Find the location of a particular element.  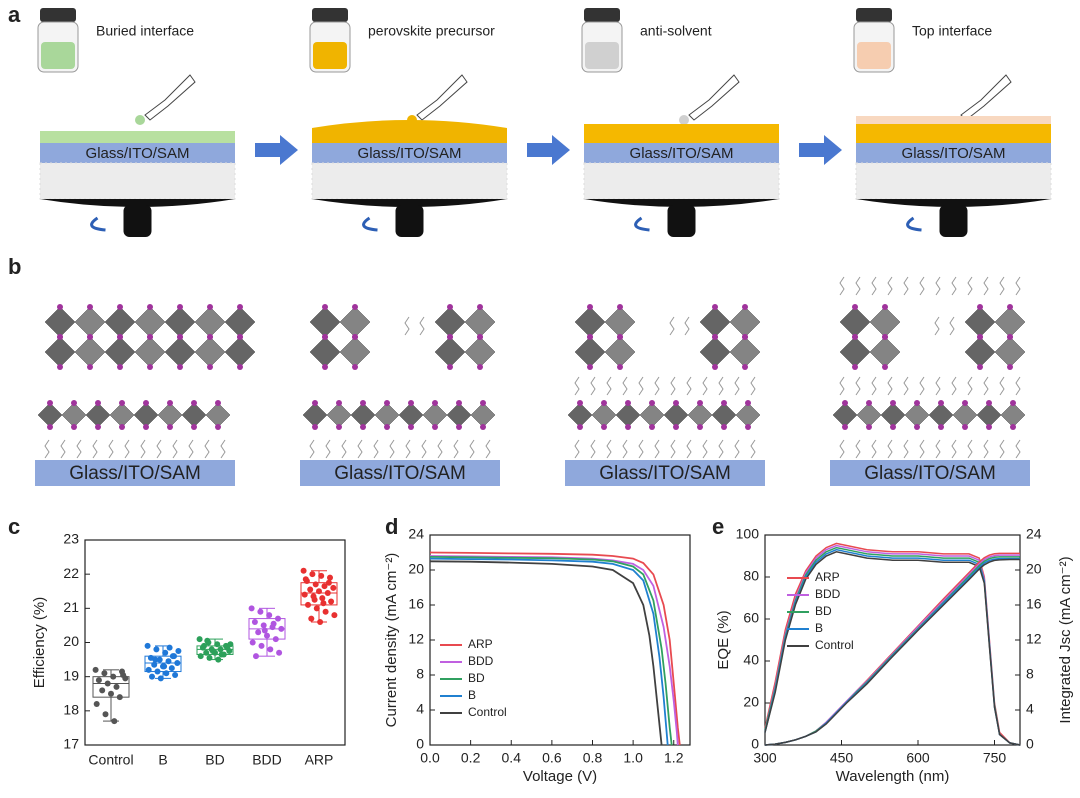

x-tick-label: 1.2 is located at coordinates (674, 758).